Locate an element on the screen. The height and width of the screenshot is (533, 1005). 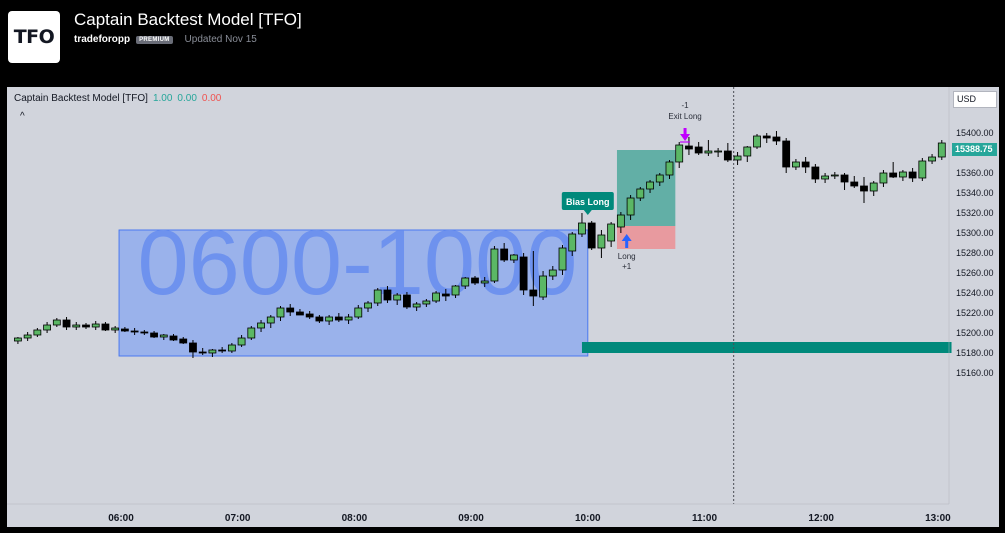
entry-qty: +1 is located at coordinates (627, 266).